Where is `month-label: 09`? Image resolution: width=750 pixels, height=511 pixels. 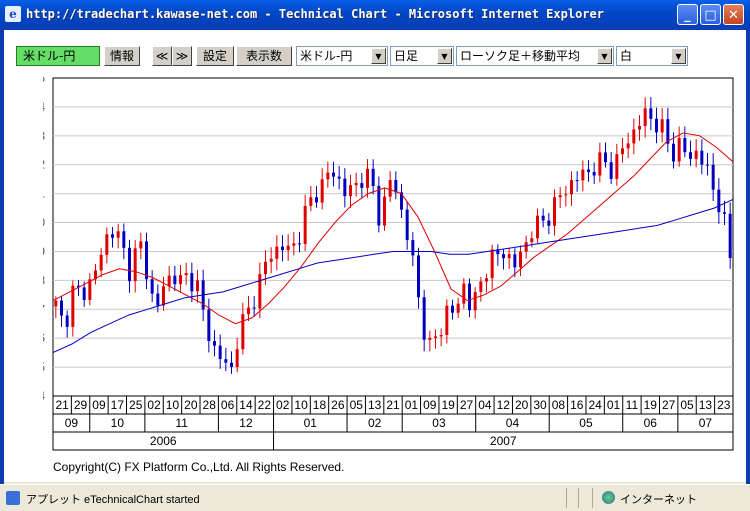
month-label: 09 is located at coordinates (72, 423).